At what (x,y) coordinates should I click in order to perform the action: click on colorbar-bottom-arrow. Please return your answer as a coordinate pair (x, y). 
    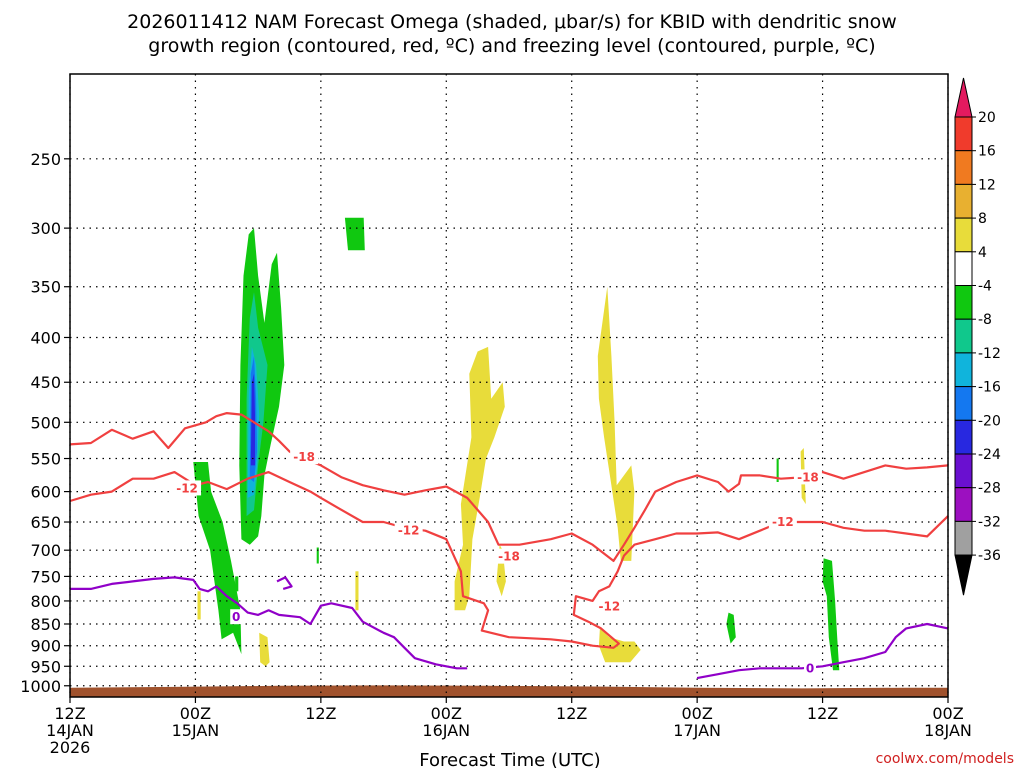
    Looking at the image, I should click on (963, 575).